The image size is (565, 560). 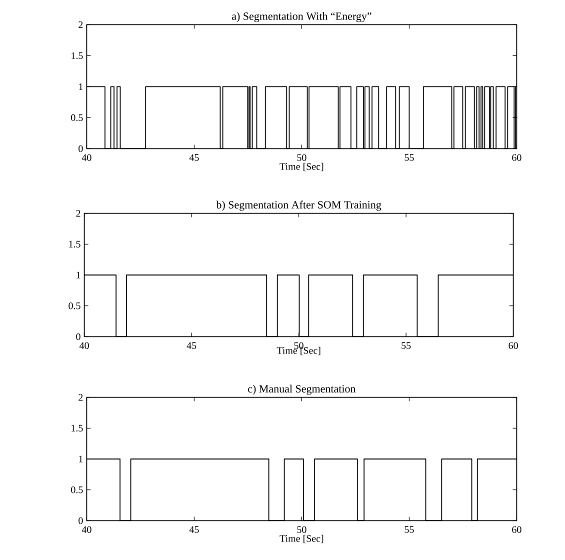 What do you see at coordinates (299, 205) in the screenshot?
I see `chart-title: b) Segmentation After SOM Training` at bounding box center [299, 205].